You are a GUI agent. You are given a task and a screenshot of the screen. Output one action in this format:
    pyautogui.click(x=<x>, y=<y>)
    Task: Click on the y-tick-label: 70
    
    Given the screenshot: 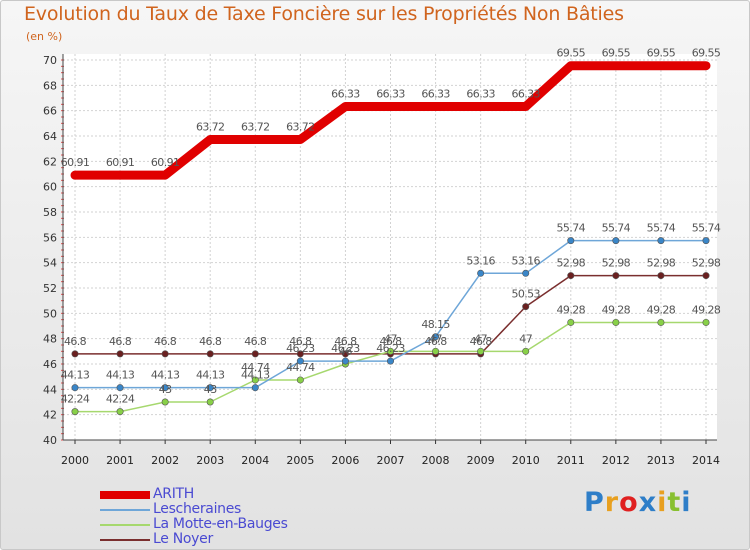 What is the action you would take?
    pyautogui.click(x=50, y=60)
    